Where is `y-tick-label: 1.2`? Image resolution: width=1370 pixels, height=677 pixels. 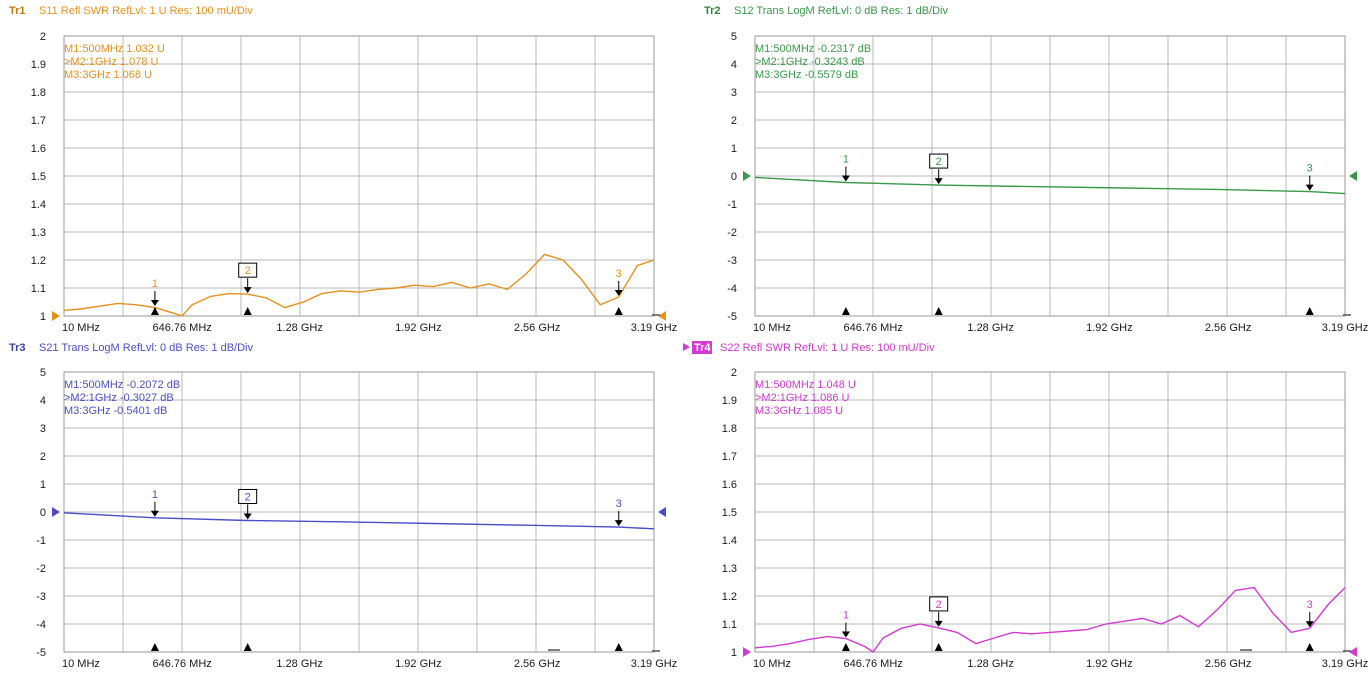
y-tick-label: 1.2 is located at coordinates (729, 597).